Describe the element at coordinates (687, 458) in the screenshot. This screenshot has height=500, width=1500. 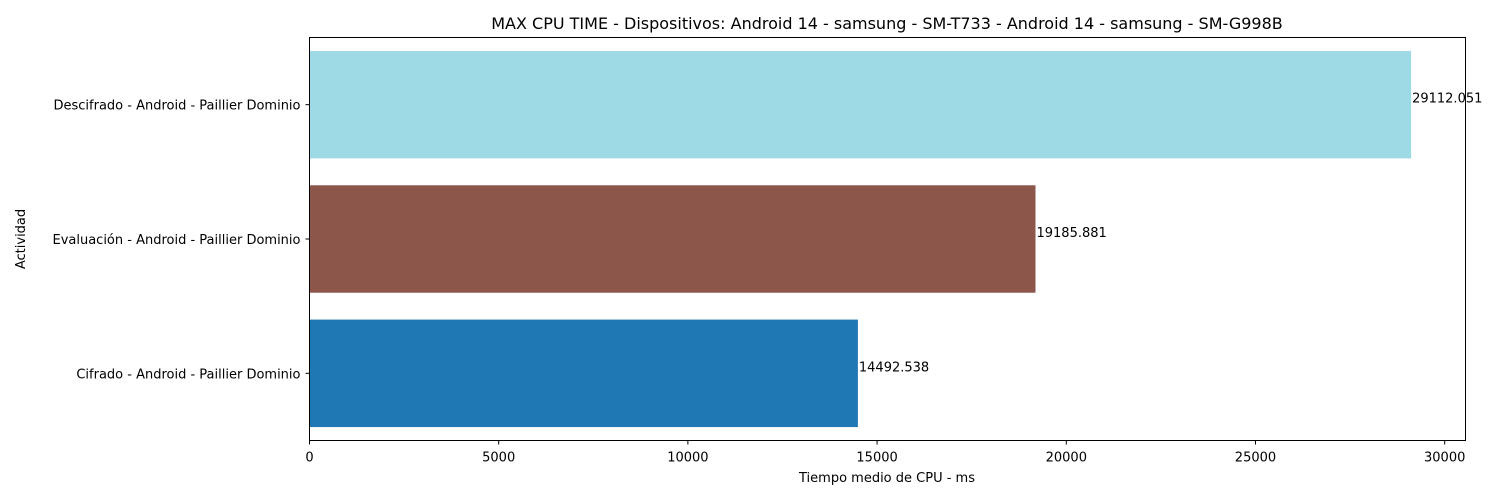
I see `x-tick-label: 10000` at that location.